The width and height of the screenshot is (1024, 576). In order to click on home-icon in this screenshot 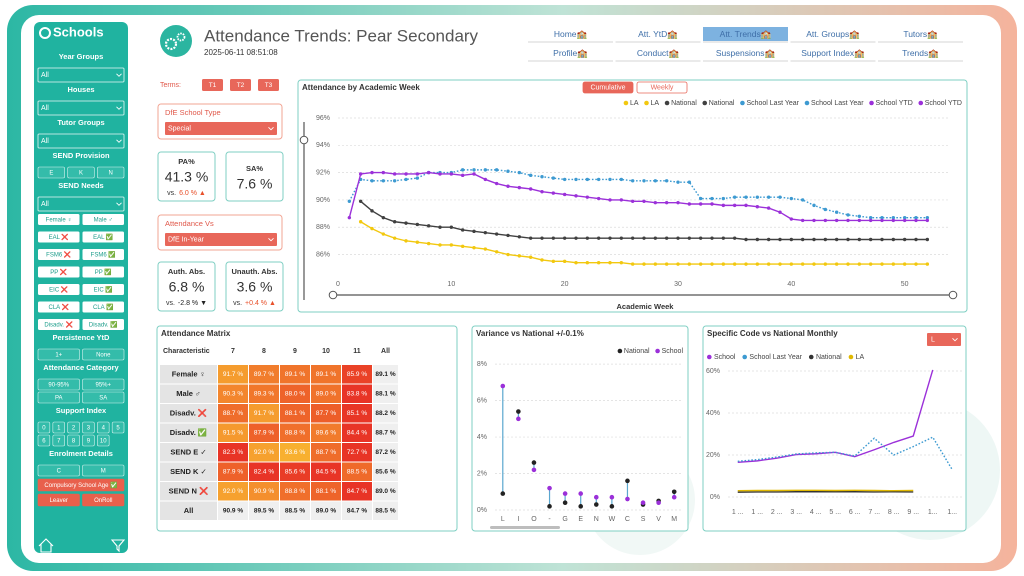, I will do `click(46, 545)`.